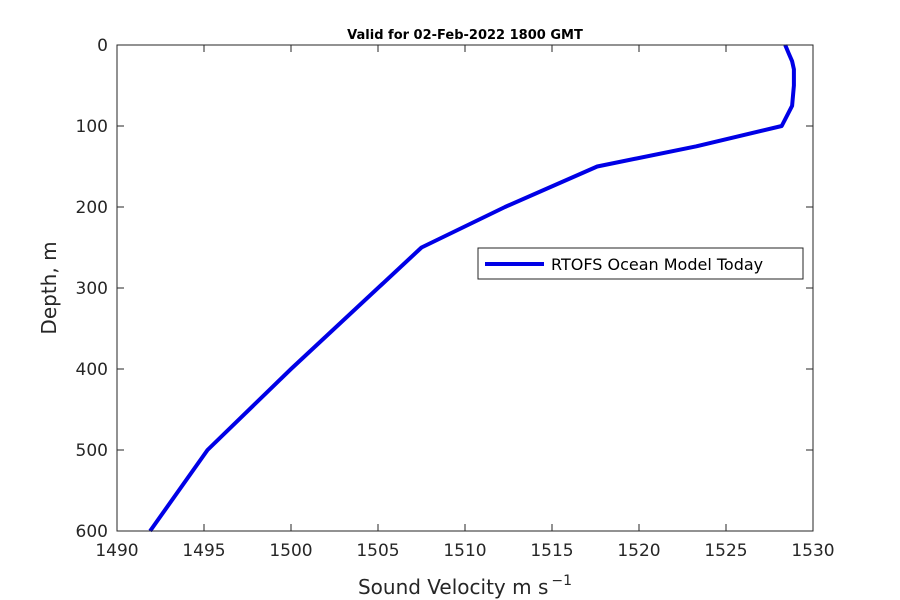 The height and width of the screenshot is (600, 900). Describe the element at coordinates (638, 551) in the screenshot. I see `x-tick-label: 1520` at that location.